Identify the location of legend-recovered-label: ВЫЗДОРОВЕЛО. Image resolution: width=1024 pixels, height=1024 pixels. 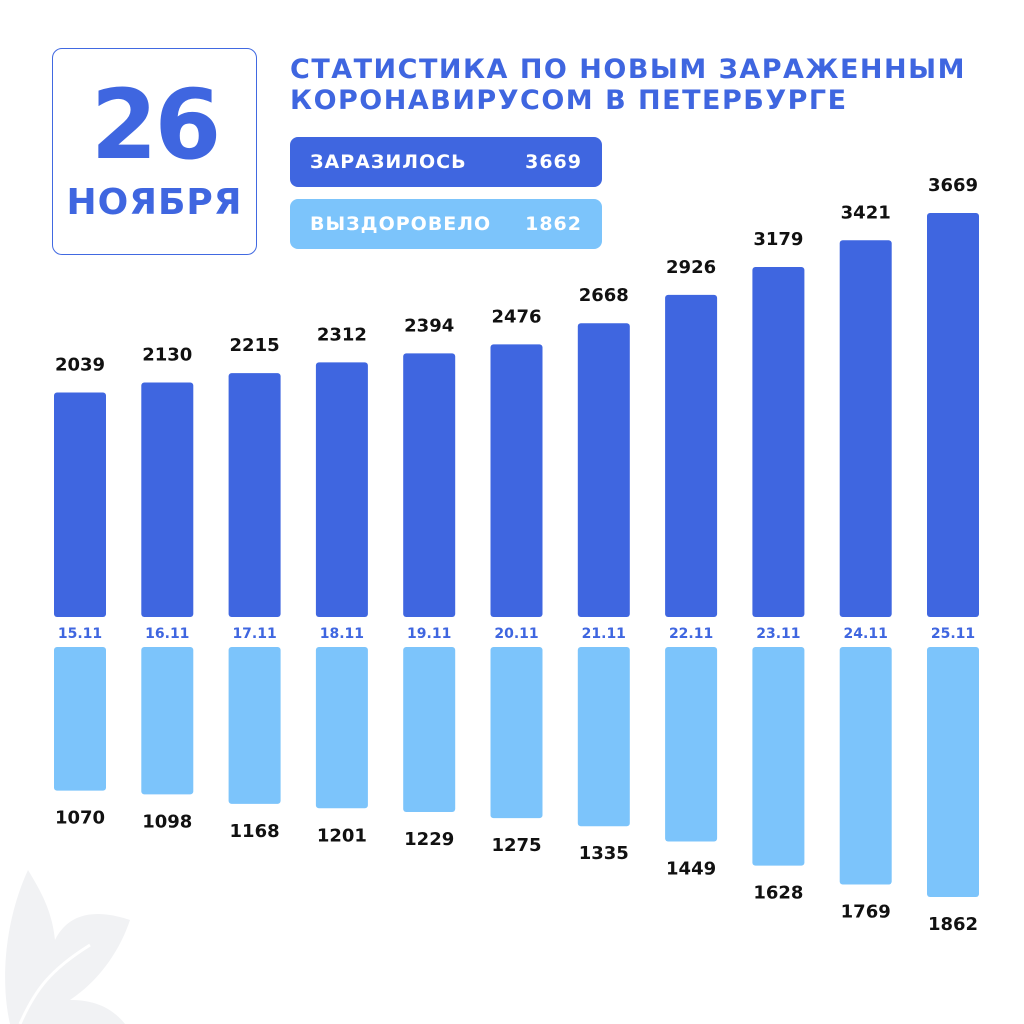
(401, 224).